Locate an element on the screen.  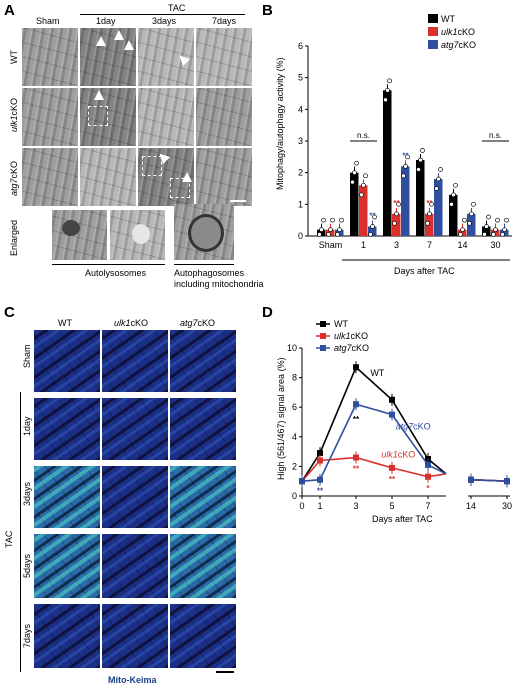
keima-atg7-7days is located at coordinates (203, 636).